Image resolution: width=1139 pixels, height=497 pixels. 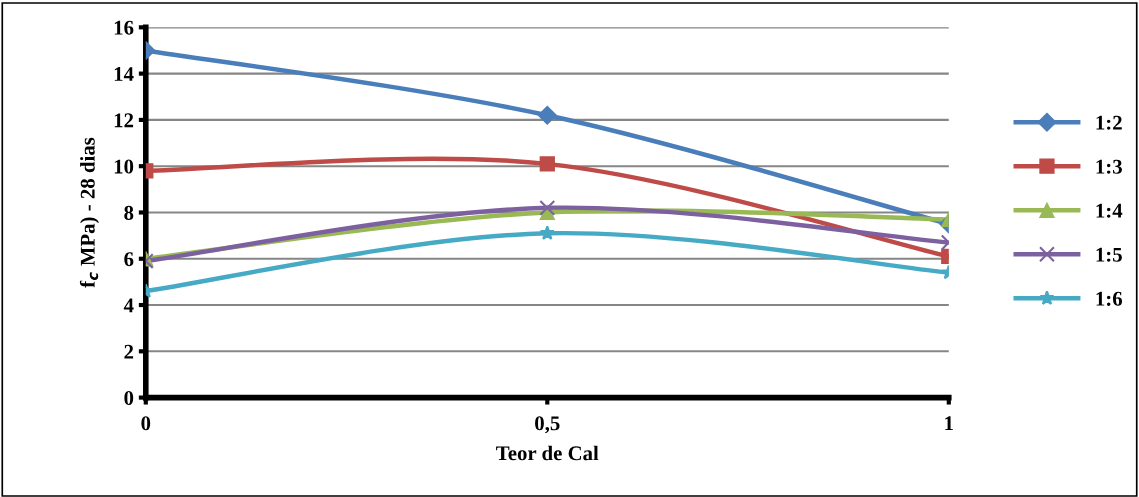 What do you see at coordinates (124, 120) in the screenshot?
I see `y-tick-label: 12` at bounding box center [124, 120].